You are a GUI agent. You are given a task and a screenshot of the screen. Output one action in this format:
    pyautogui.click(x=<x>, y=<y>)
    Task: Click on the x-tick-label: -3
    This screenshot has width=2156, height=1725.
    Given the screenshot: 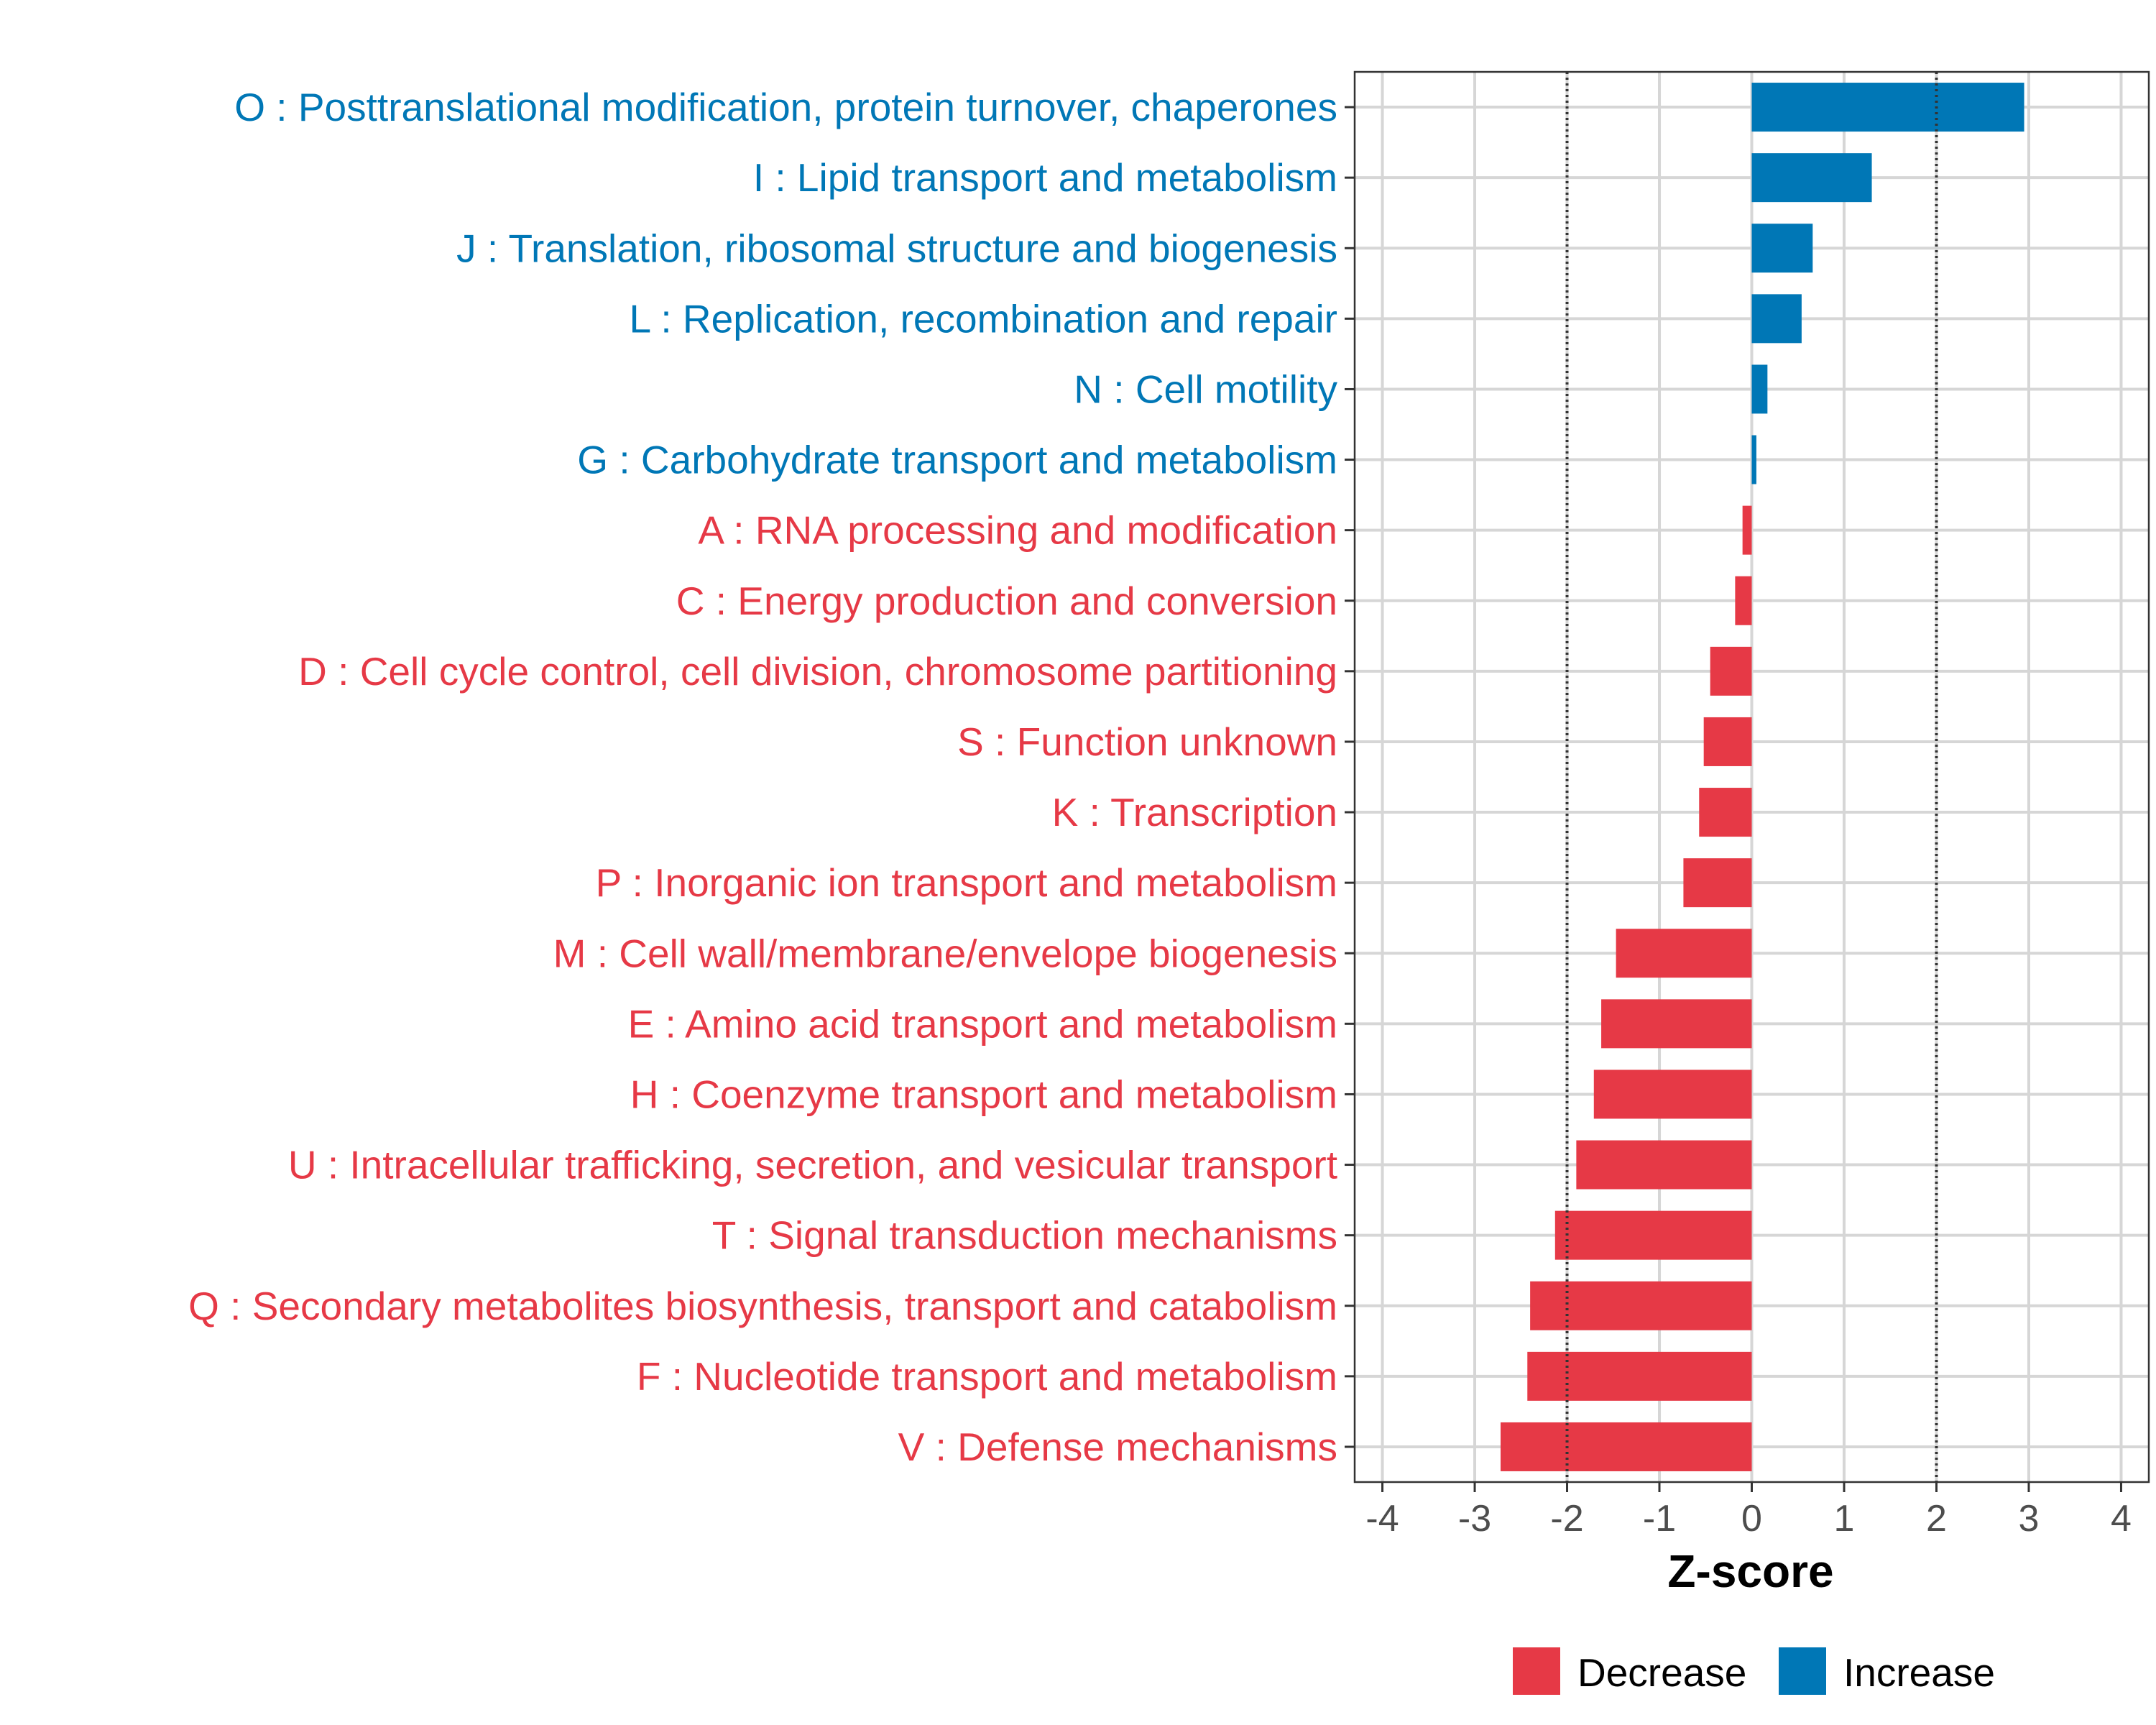 What is the action you would take?
    pyautogui.click(x=1474, y=1519)
    